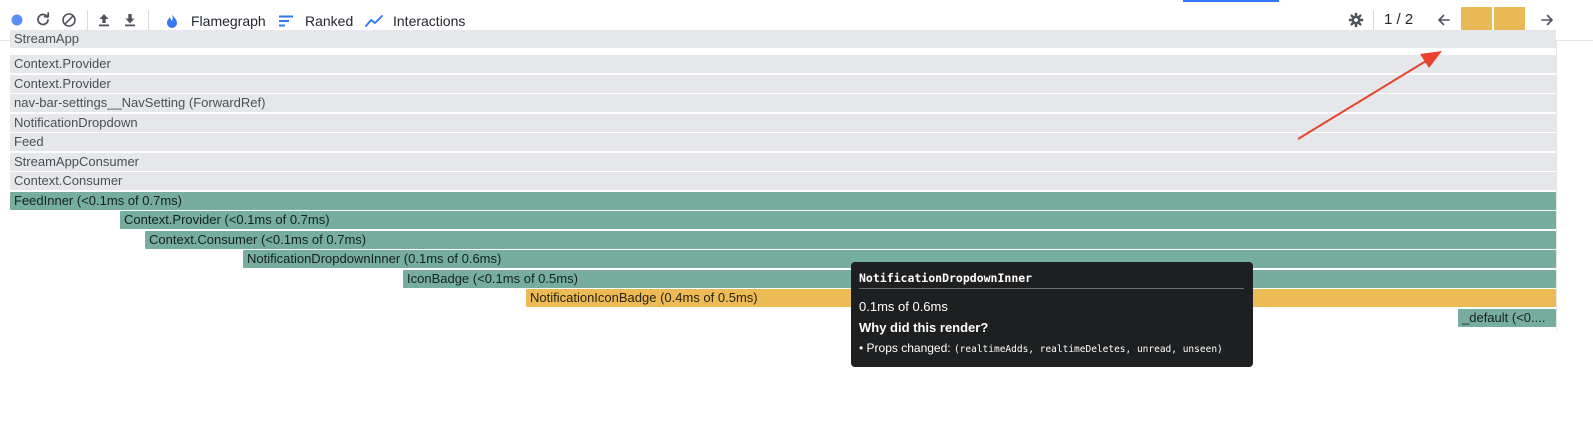  I want to click on tooltip-duration: 0.1ms of 0.6ms, so click(903, 306).